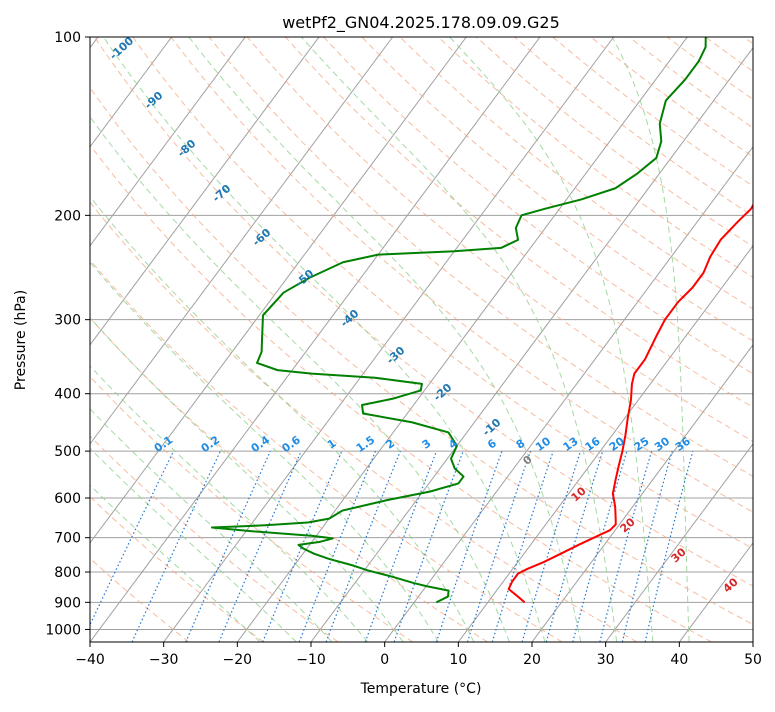  What do you see at coordinates (311, 660) in the screenshot?
I see `x-tick-label: −10` at bounding box center [311, 660].